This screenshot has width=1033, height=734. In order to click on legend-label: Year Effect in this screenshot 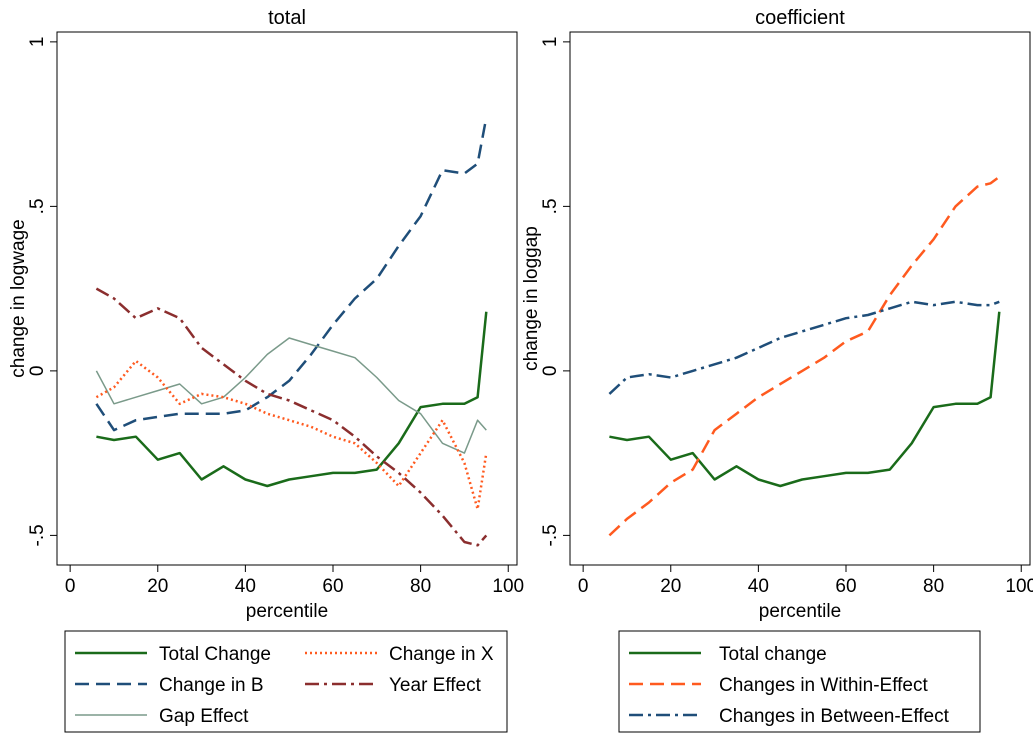, I will do `click(435, 685)`.